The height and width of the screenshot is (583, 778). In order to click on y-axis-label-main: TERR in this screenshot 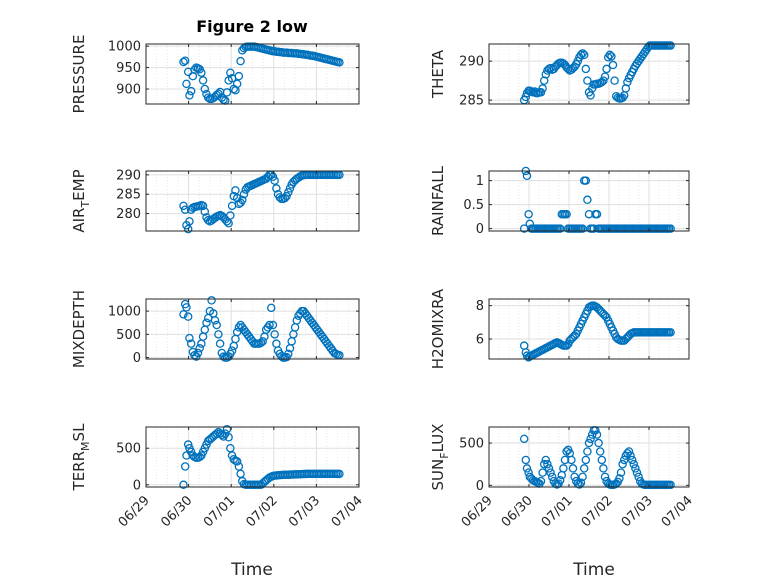, I will do `click(79, 471)`.